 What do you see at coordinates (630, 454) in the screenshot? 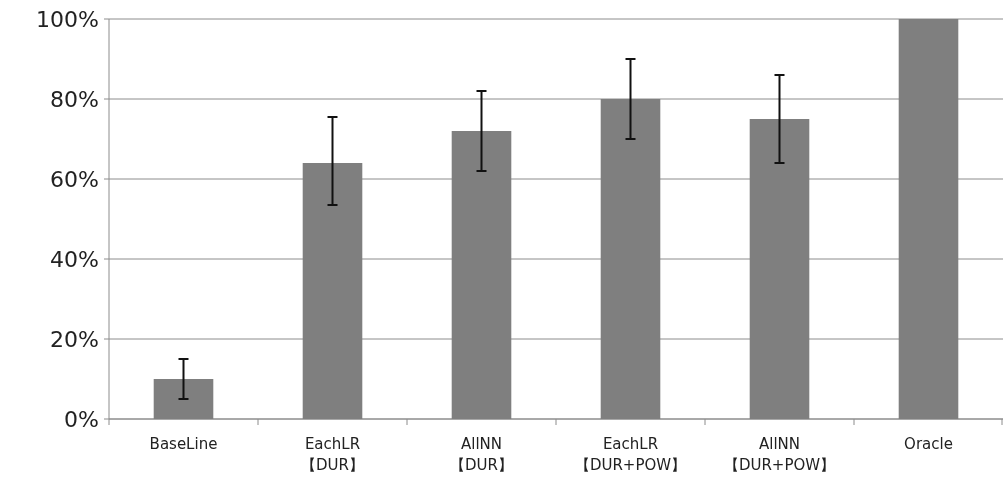
I see `x-tick-label: EachLR 【DUR+POW】` at bounding box center [630, 454].